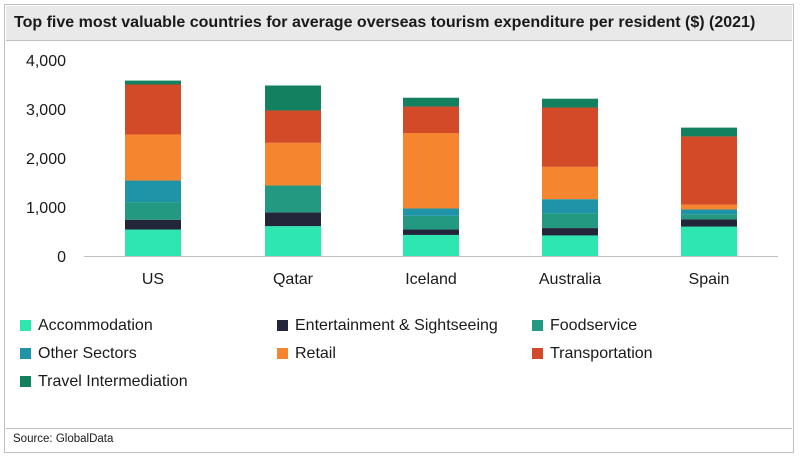 The height and width of the screenshot is (459, 800). Describe the element at coordinates (87, 353) in the screenshot. I see `legend-label: Other Sectors` at that location.